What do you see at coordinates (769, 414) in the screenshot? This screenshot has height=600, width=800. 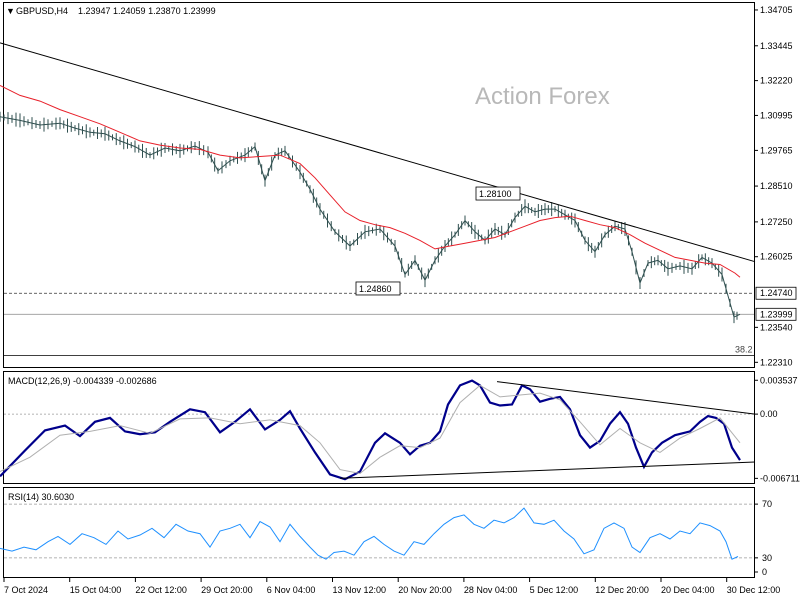 I see `macd-y-tick-label: 0.00` at bounding box center [769, 414].